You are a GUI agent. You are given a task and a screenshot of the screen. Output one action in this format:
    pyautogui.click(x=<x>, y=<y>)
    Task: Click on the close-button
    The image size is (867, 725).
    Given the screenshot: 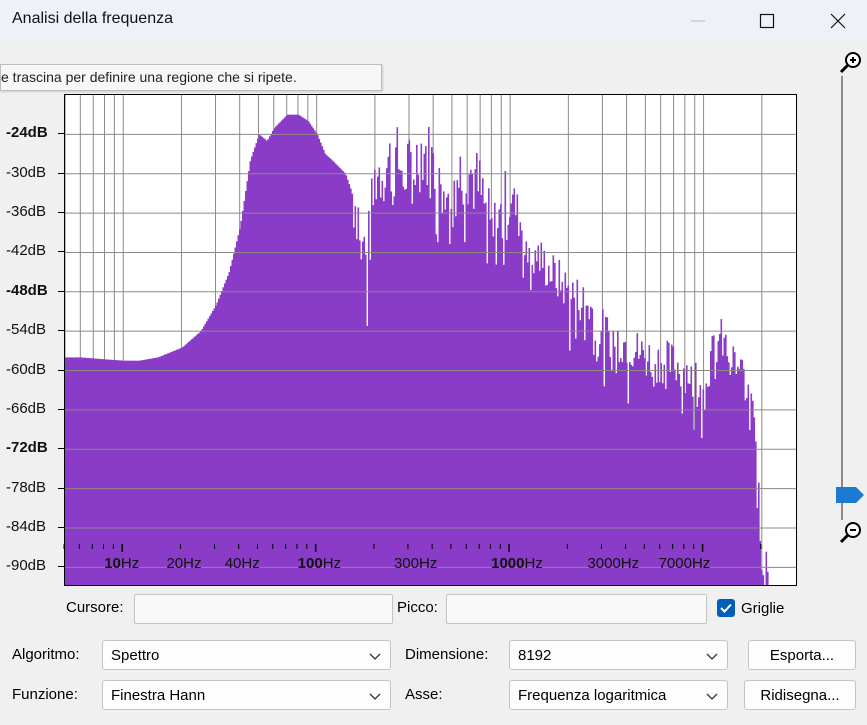 What is the action you would take?
    pyautogui.click(x=838, y=21)
    